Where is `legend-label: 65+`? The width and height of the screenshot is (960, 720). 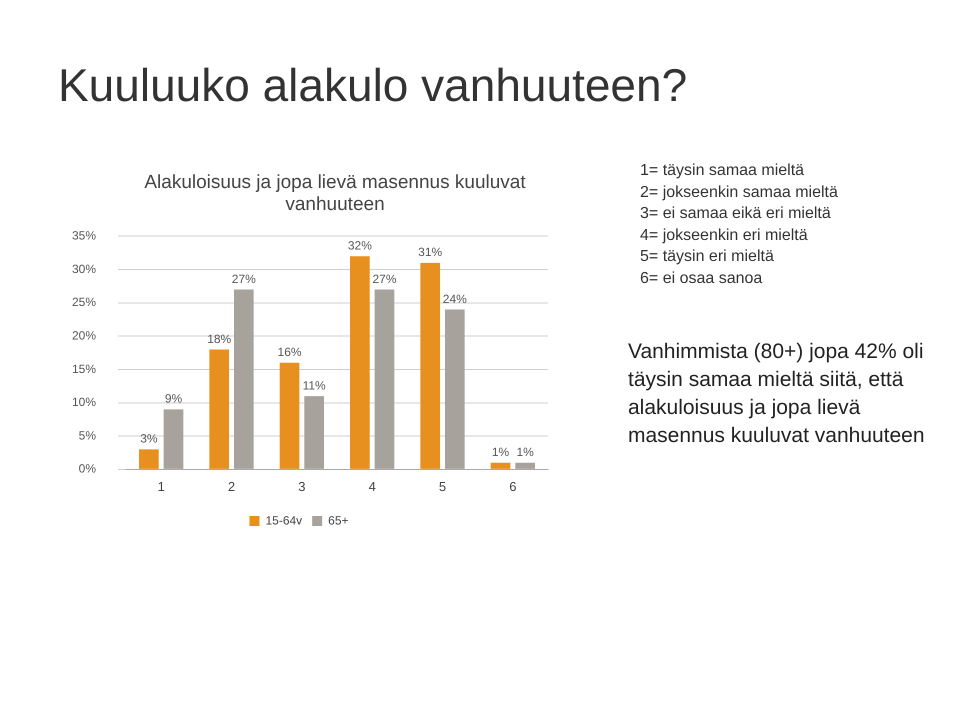
legend-label: 65+ is located at coordinates (338, 520).